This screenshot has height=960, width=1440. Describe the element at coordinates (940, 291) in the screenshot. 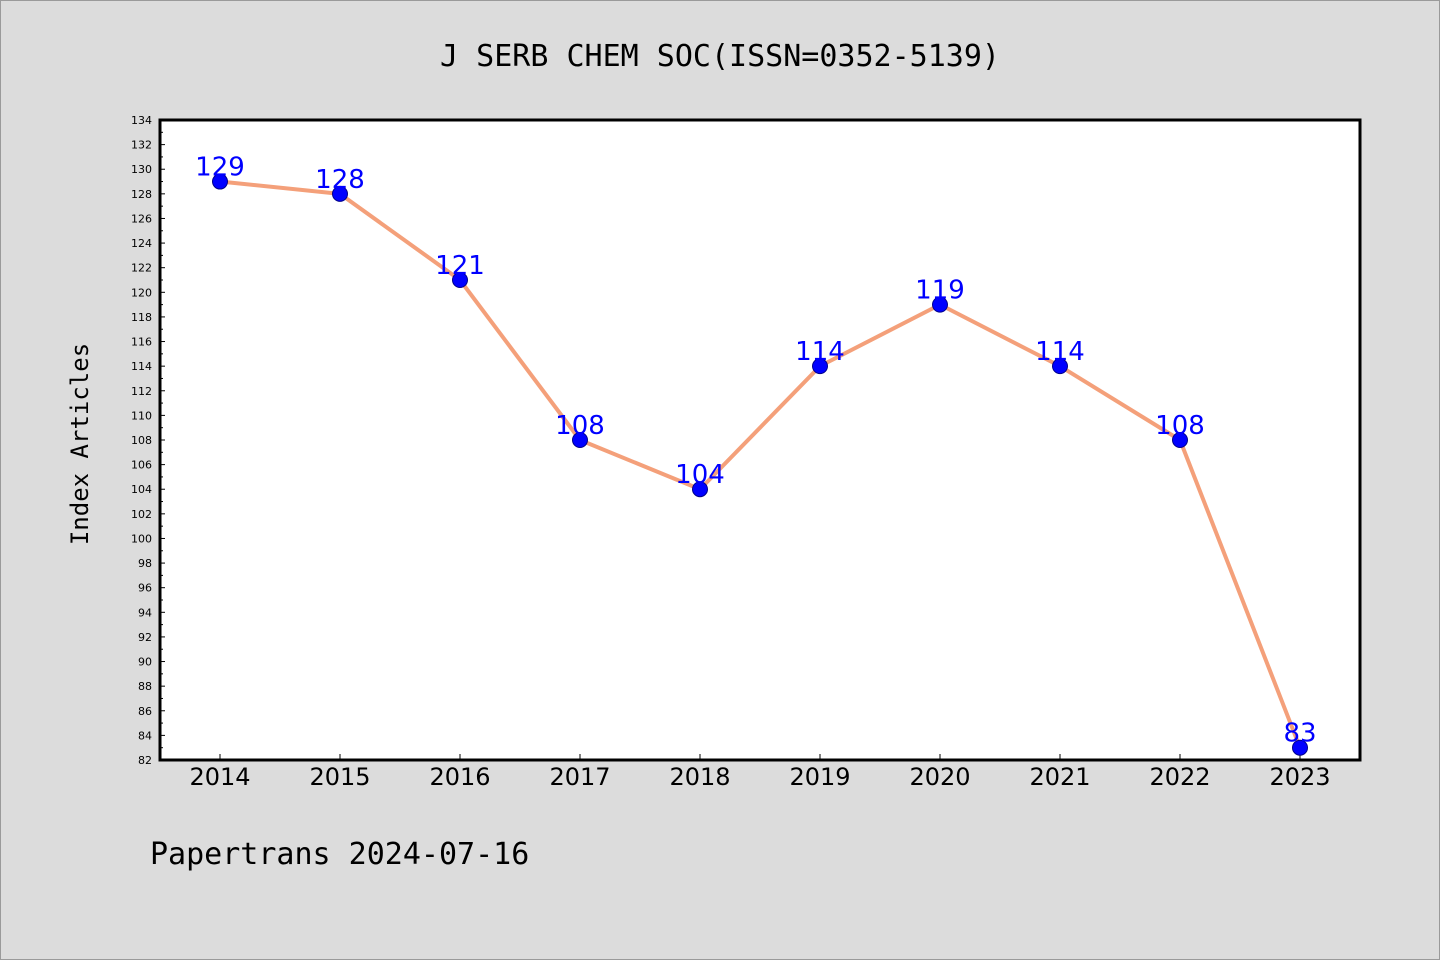

I see `data-label: 119` at that location.